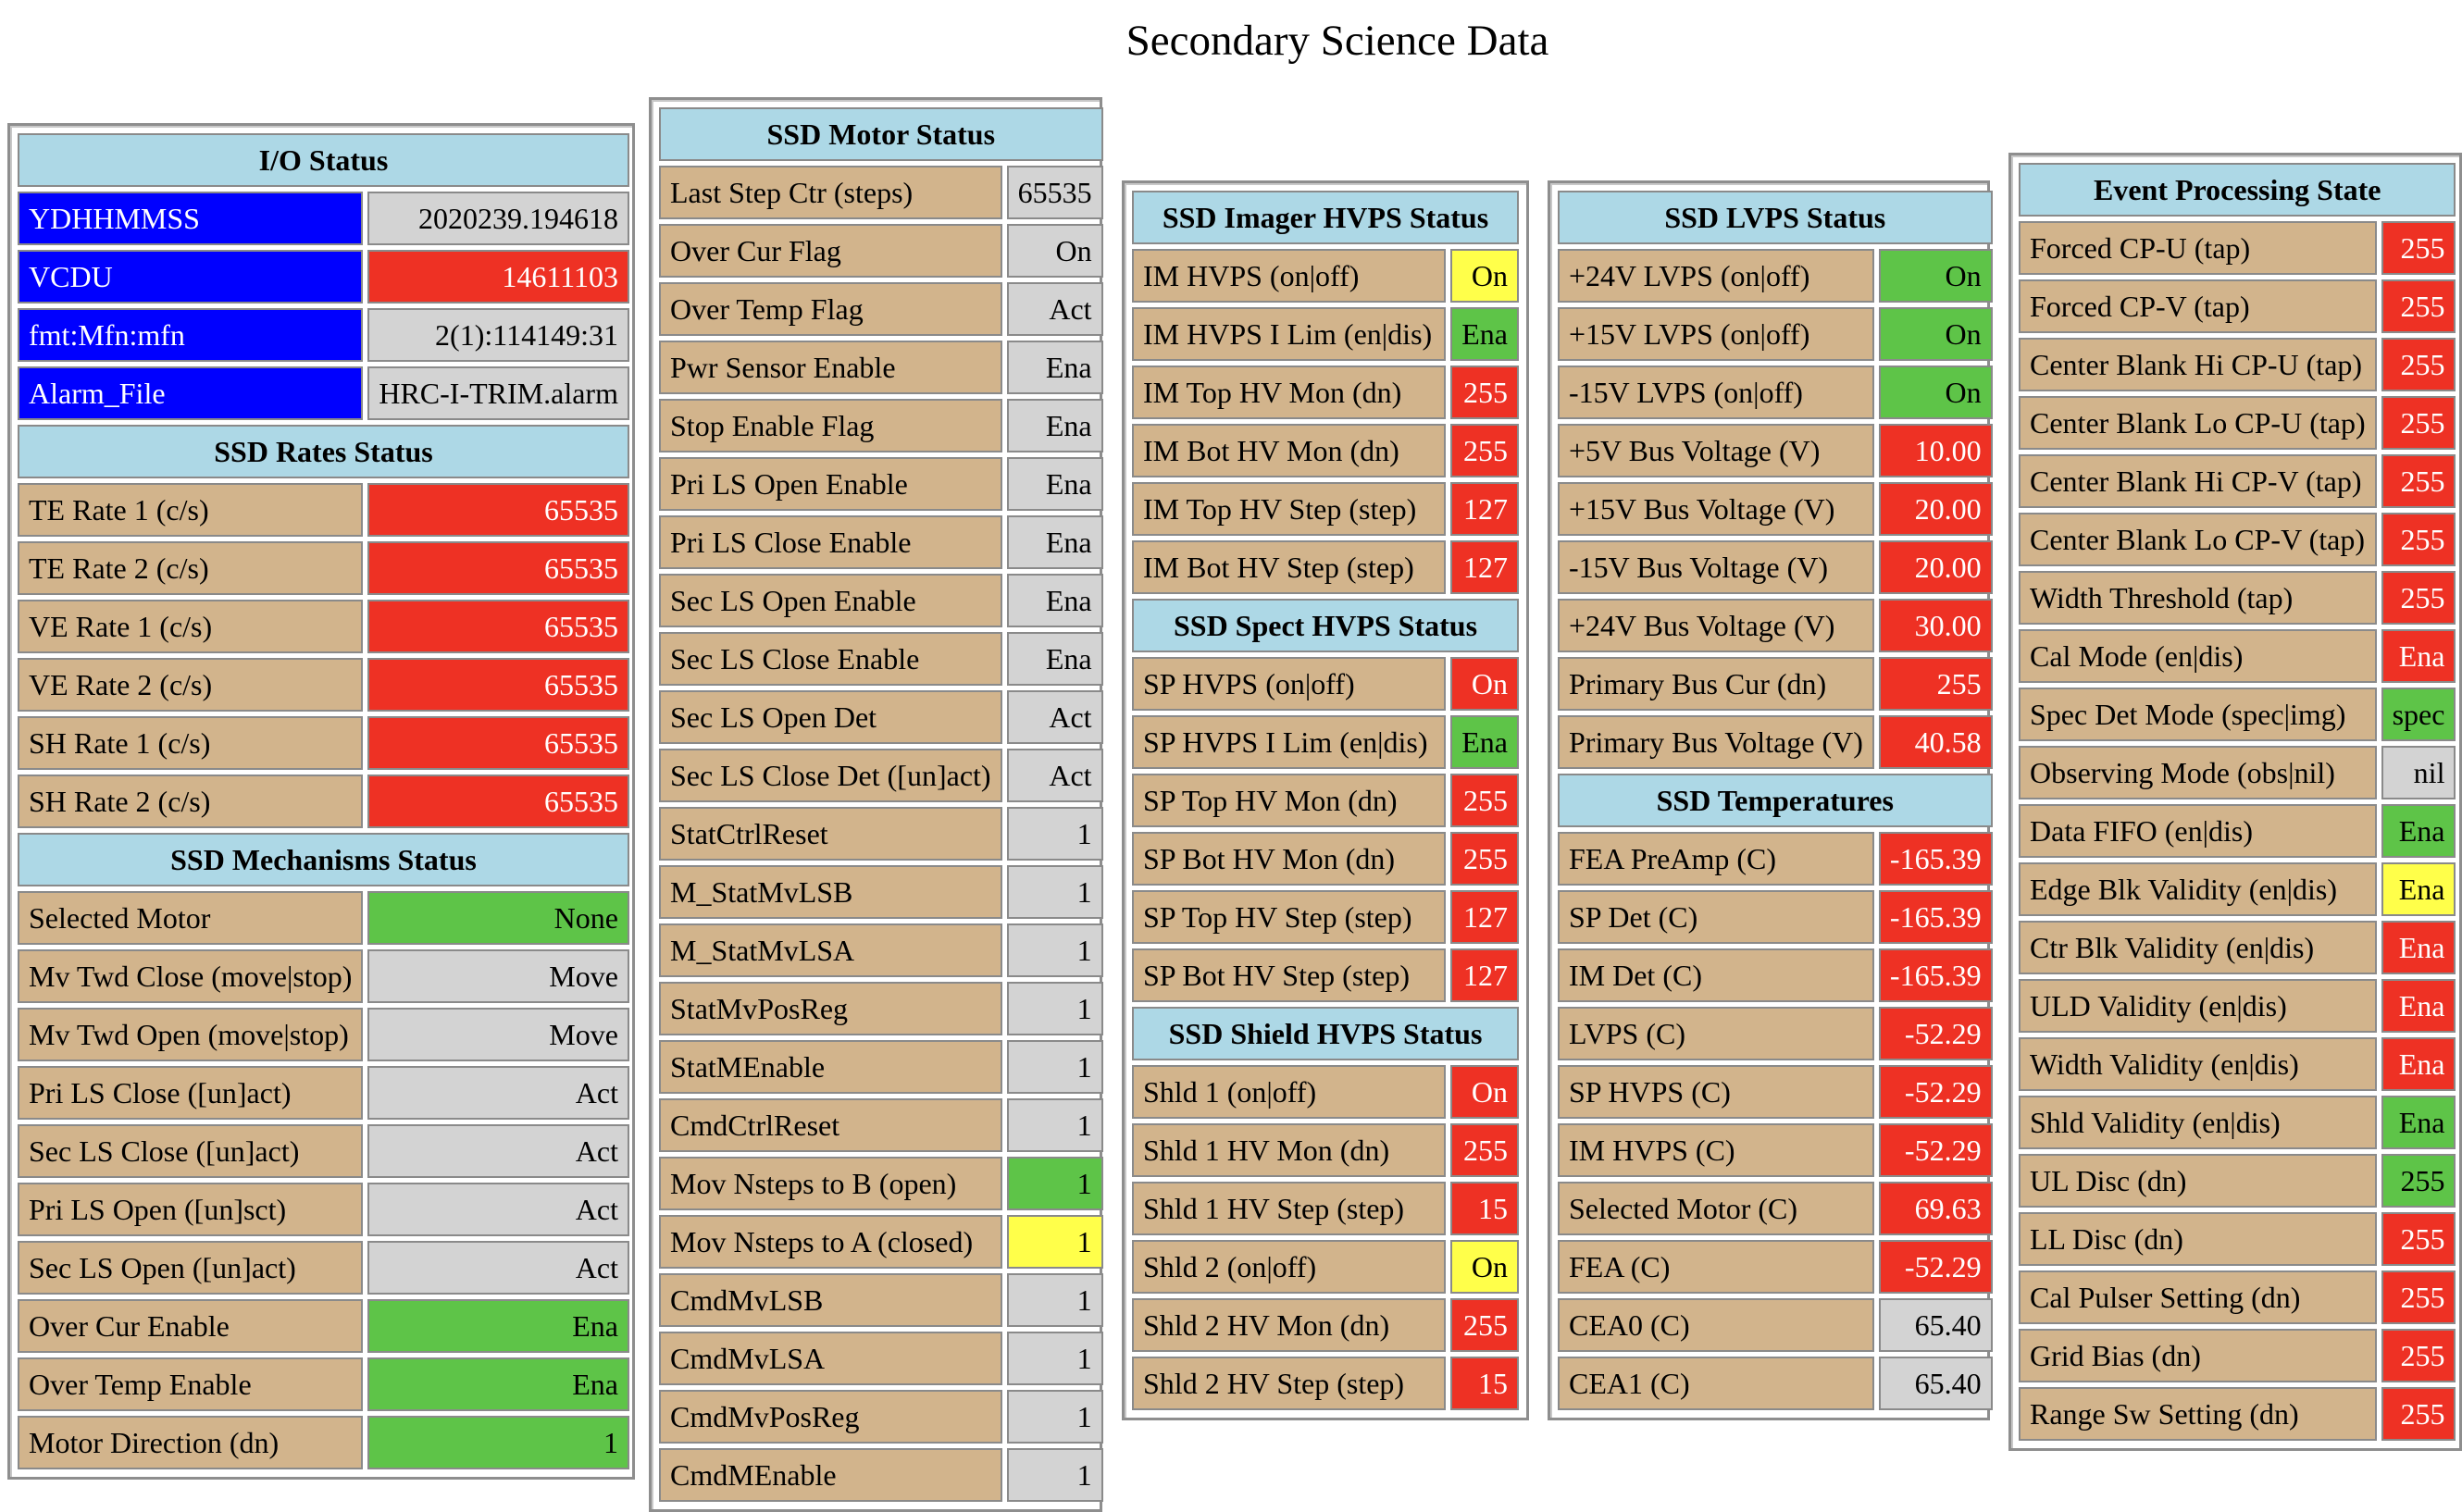  What do you see at coordinates (1289, 509) in the screenshot?
I see `row-label: IM Top HV Step (step)` at bounding box center [1289, 509].